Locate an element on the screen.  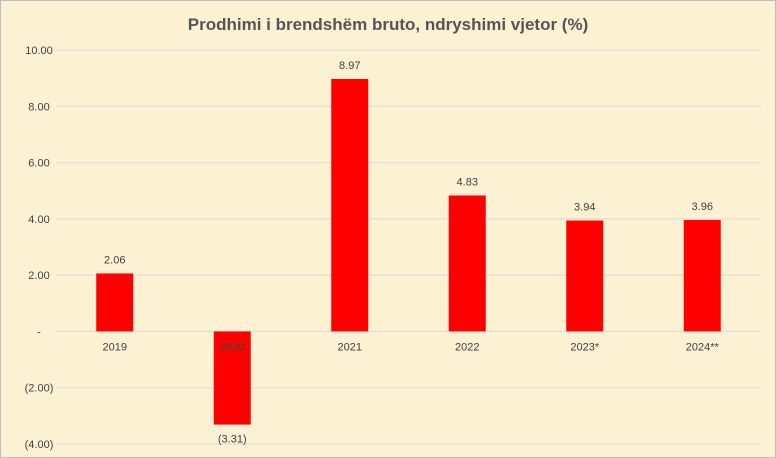
y-tick-label: (2.00) is located at coordinates (39, 389).